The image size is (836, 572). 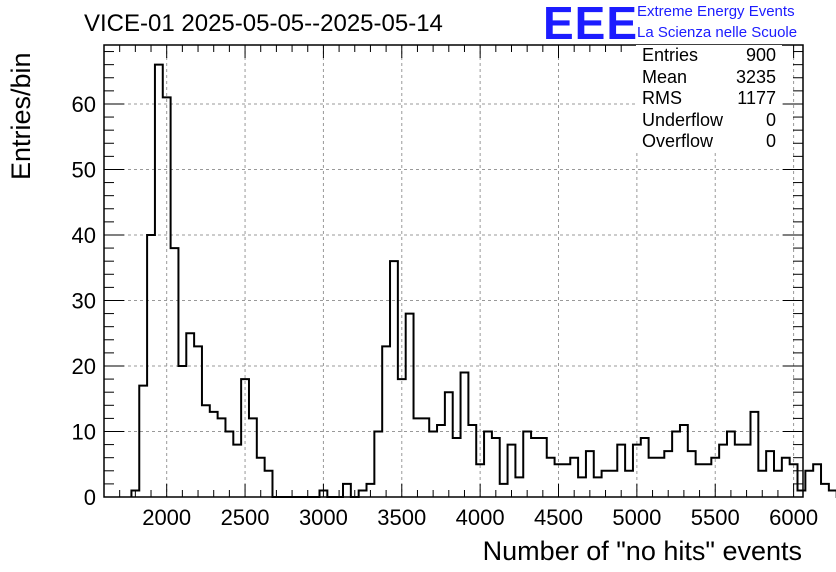 What do you see at coordinates (760, 55) in the screenshot?
I see `stats-value: 900` at bounding box center [760, 55].